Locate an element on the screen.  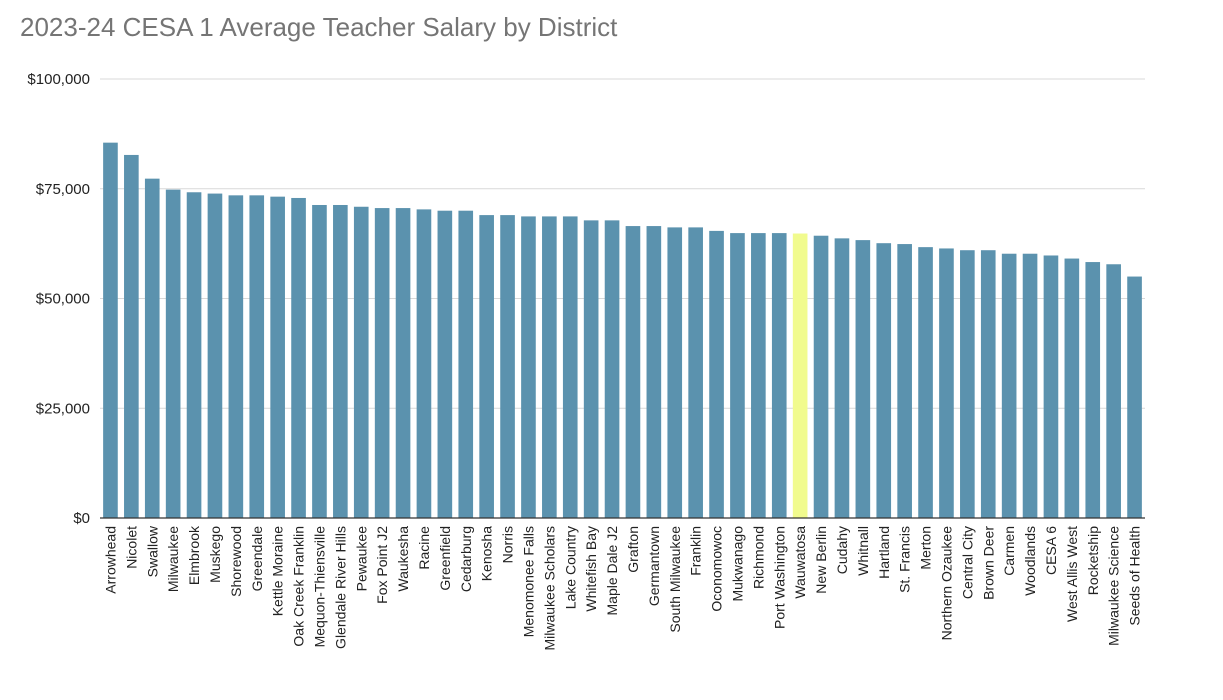
bar-st-francis is located at coordinates (904, 381).